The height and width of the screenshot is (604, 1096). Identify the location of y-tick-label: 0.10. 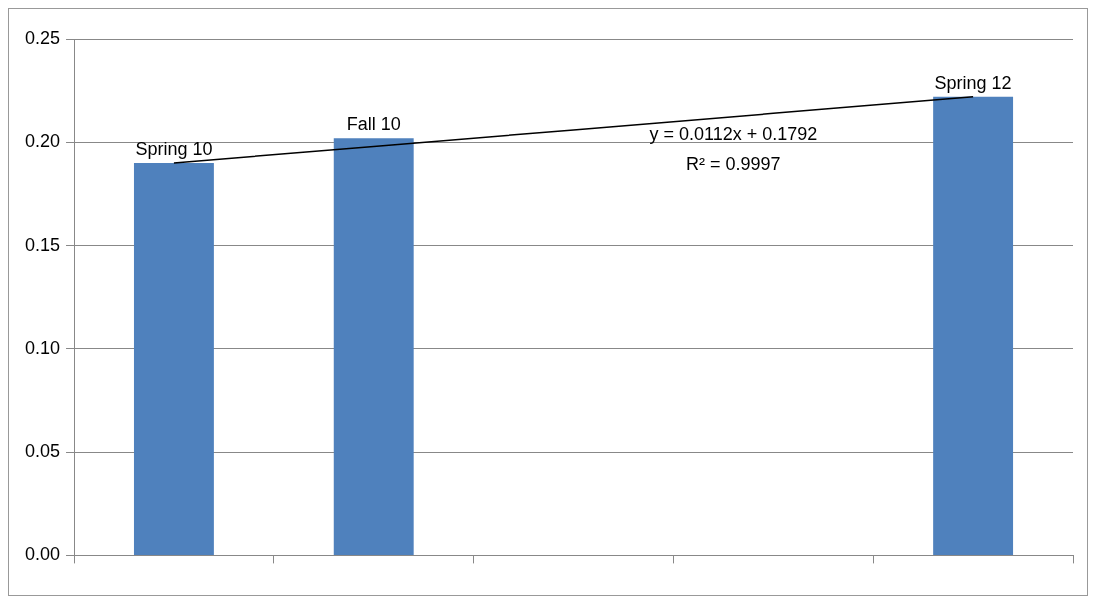
(42, 347).